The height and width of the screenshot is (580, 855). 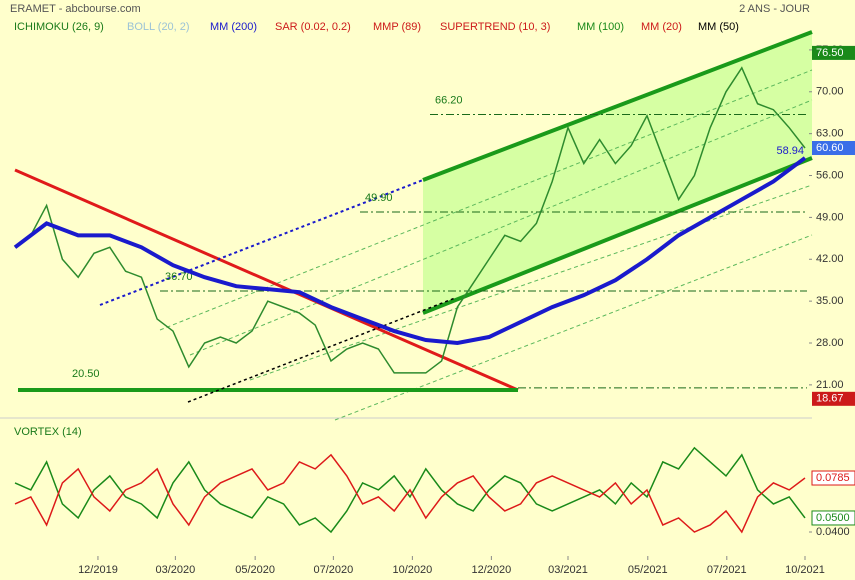 What do you see at coordinates (86, 374) in the screenshot?
I see `level-label: 20.50` at bounding box center [86, 374].